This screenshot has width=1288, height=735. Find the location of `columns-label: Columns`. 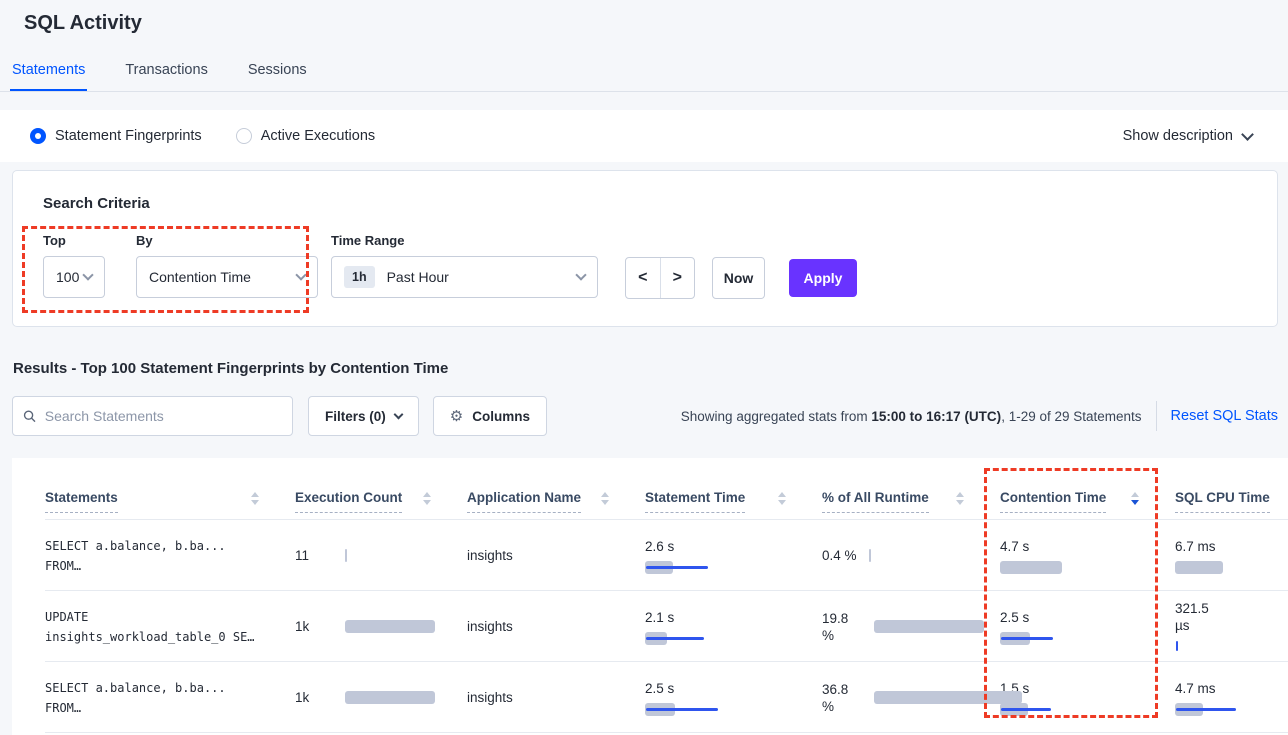

columns-label: Columns is located at coordinates (501, 416).